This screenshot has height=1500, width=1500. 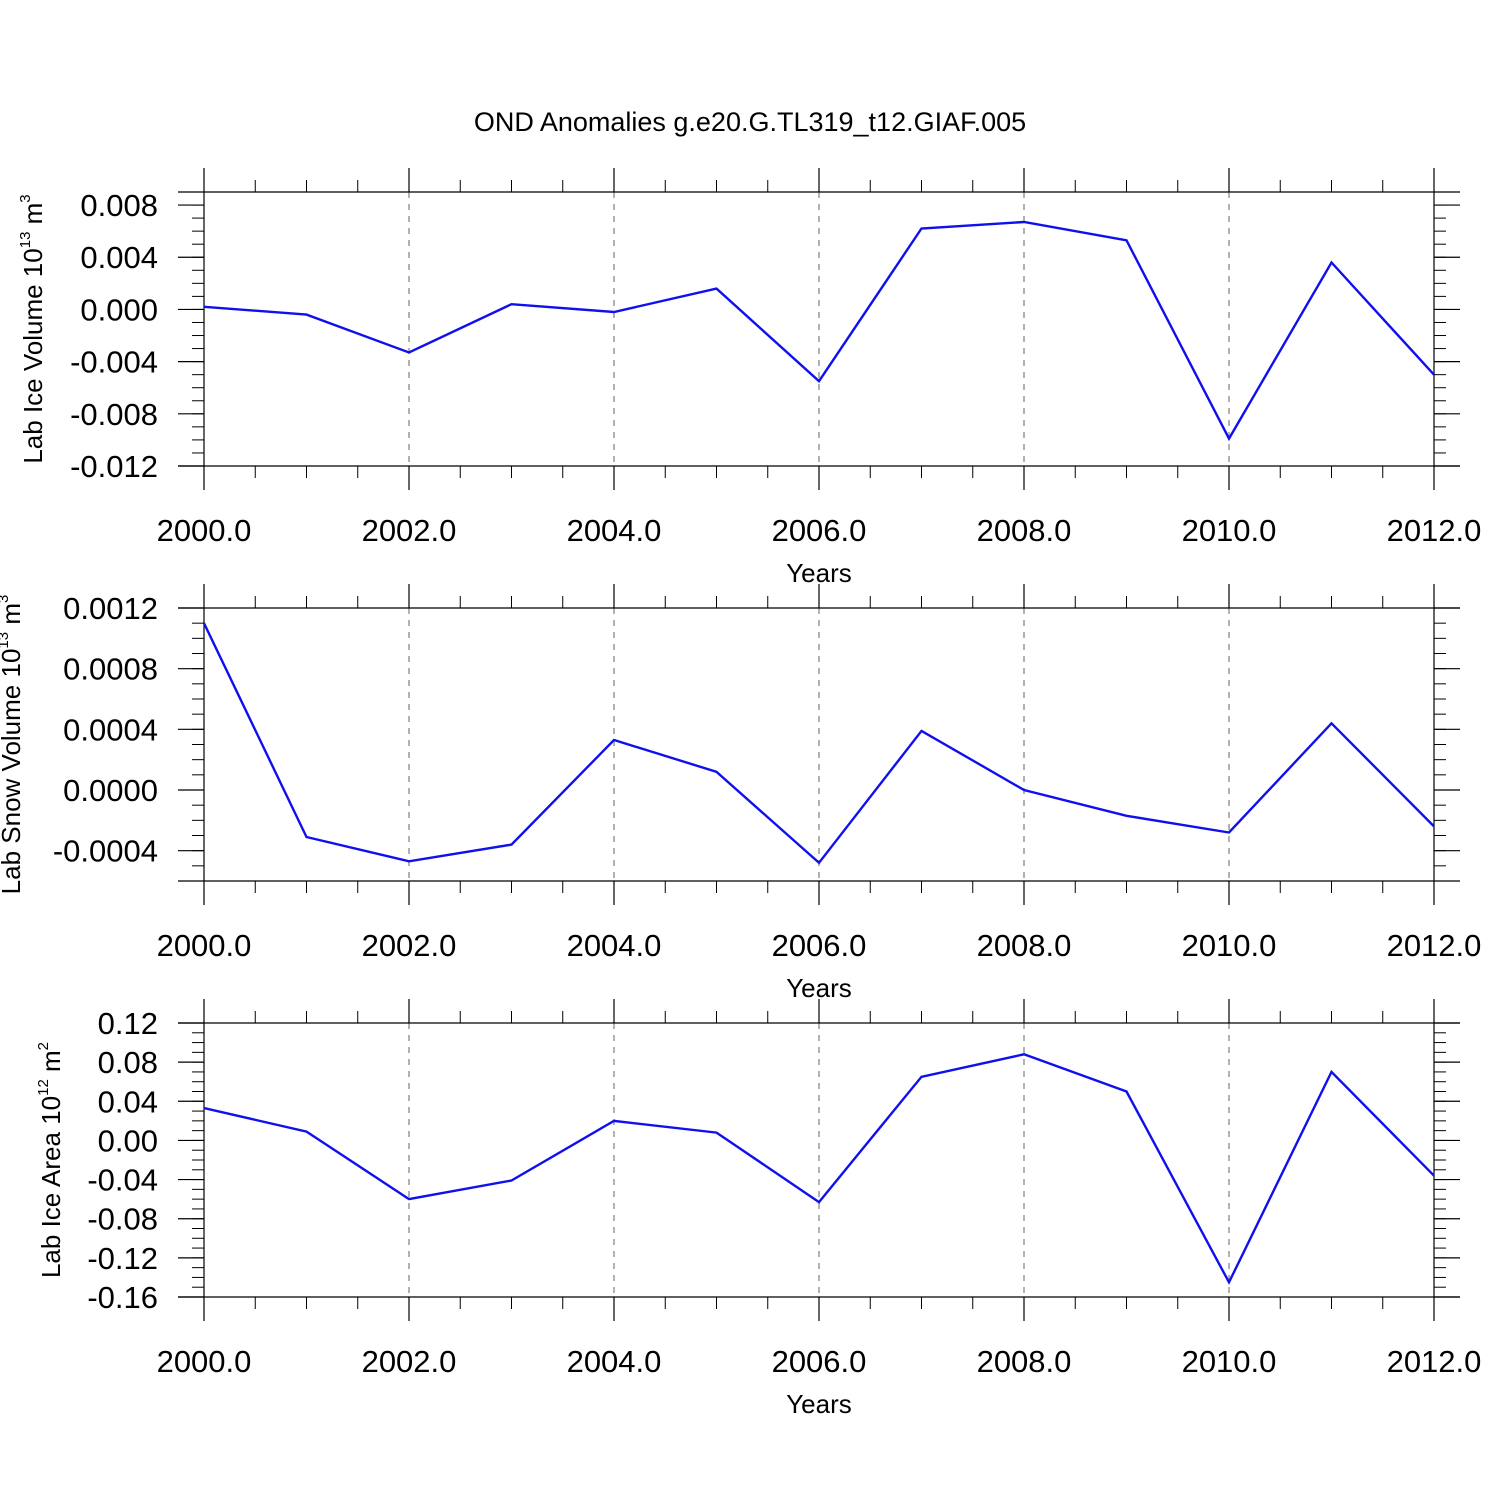 I want to click on y-tick-label: 0.0000, so click(x=110, y=790).